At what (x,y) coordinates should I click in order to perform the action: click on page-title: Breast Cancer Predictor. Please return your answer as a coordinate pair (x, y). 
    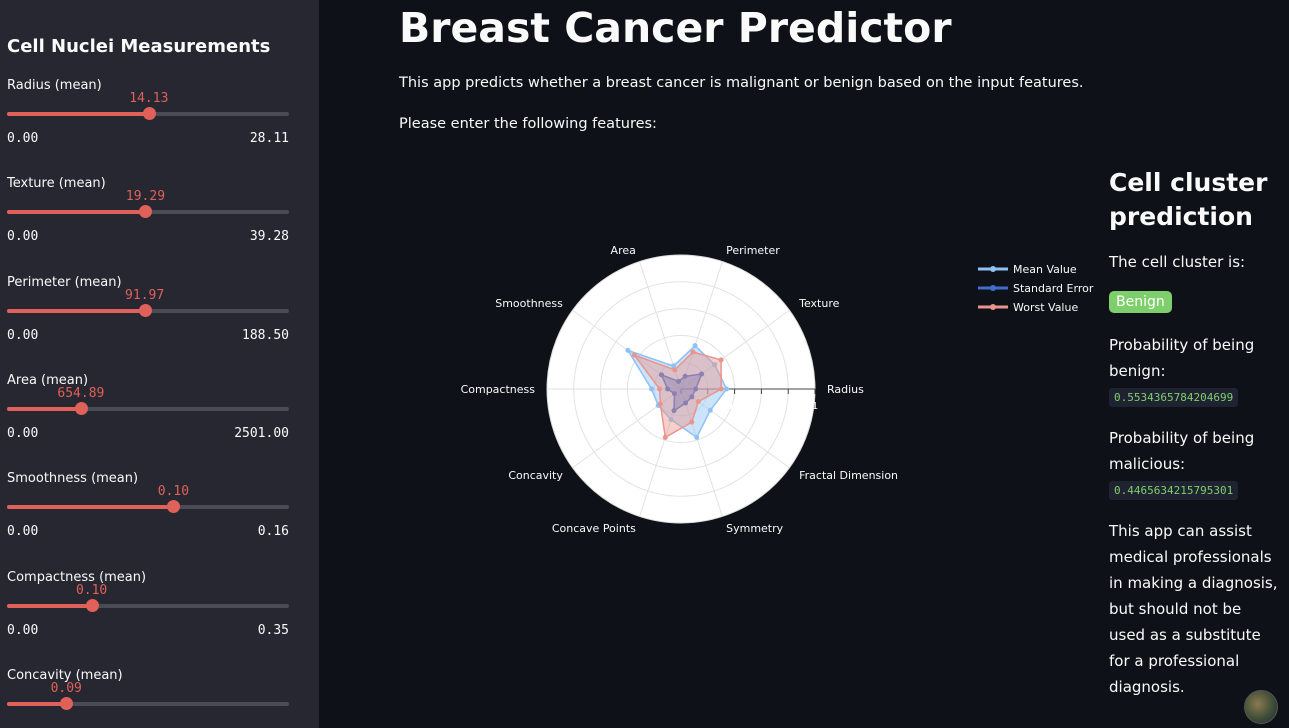
    Looking at the image, I should click on (675, 28).